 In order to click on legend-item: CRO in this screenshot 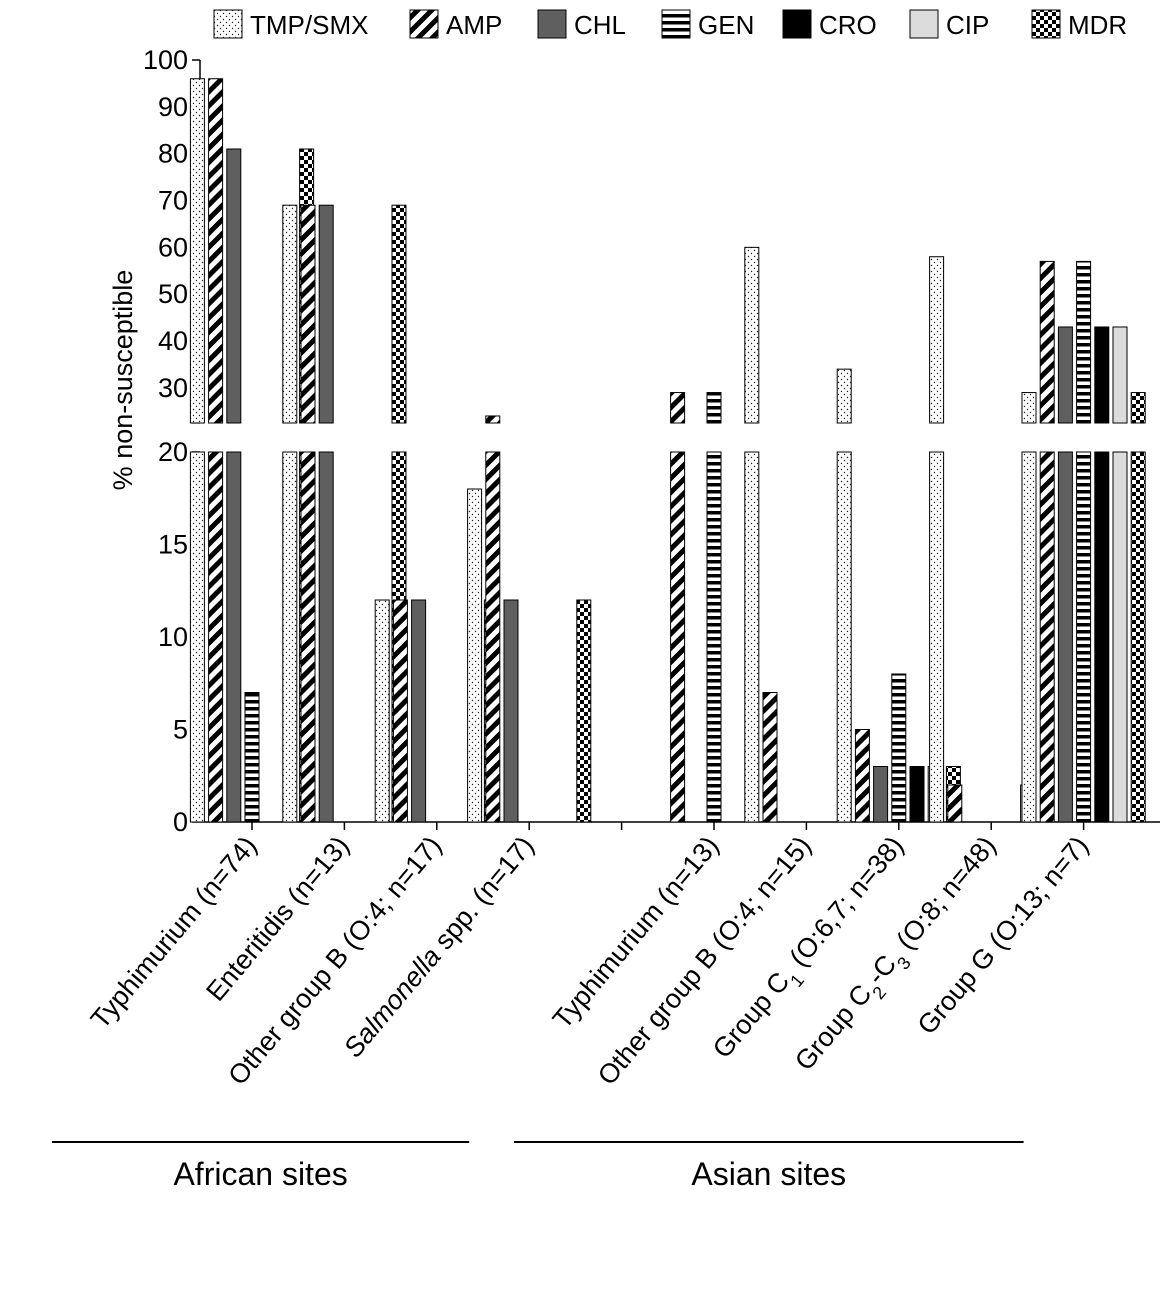, I will do `click(829, 24)`.